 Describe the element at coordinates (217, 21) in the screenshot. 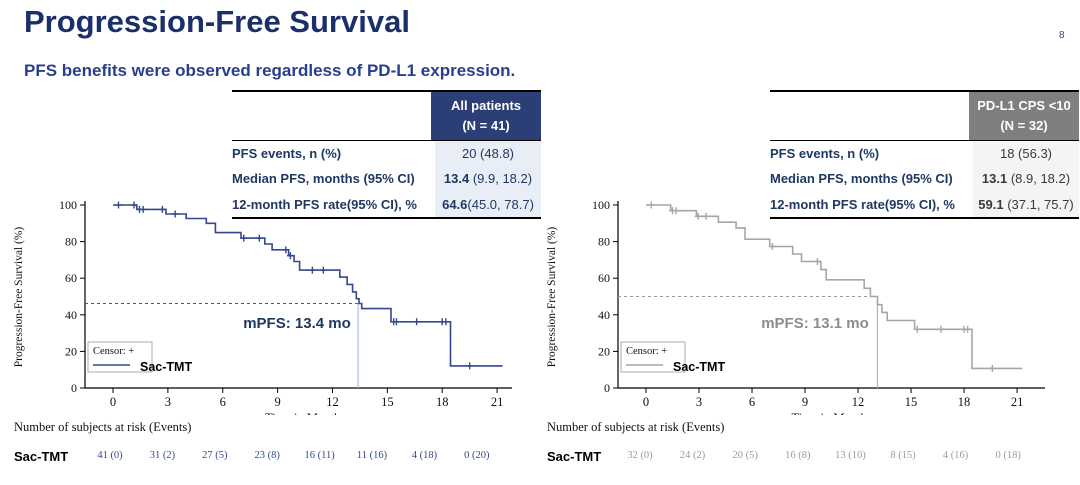

I see `page-title: Progression-Free Survival` at that location.